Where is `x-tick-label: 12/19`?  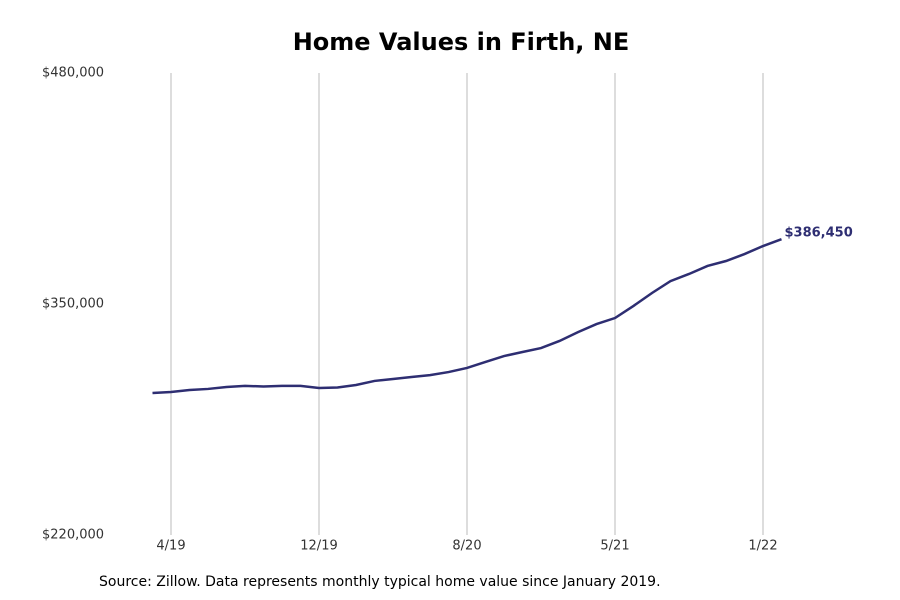
x-tick-label: 12/19 is located at coordinates (318, 546).